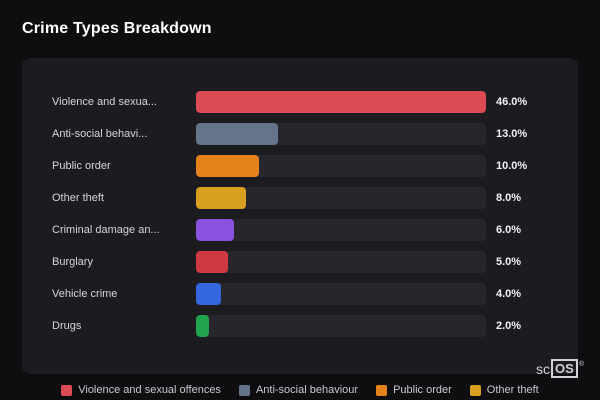 The image size is (600, 400). Describe the element at coordinates (422, 390) in the screenshot. I see `legend-label: Public order` at that location.